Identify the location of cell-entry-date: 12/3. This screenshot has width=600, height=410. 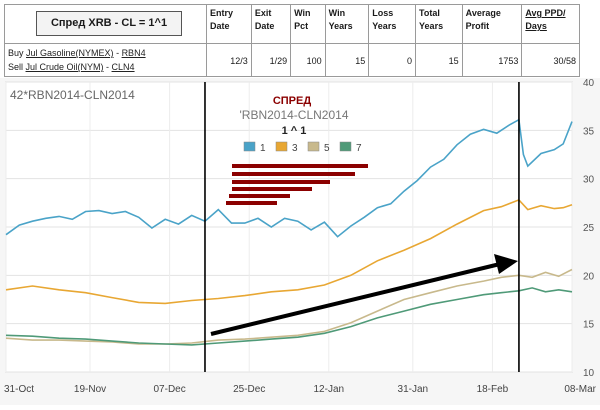
(229, 60).